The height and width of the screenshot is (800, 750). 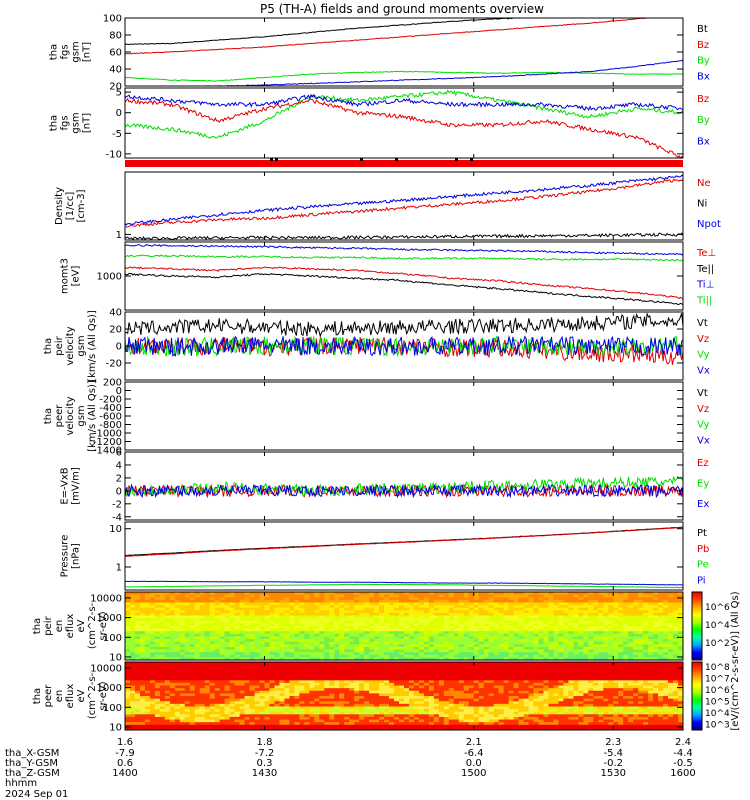 I want to click on y-axis-label: tha, so click(x=37, y=626).